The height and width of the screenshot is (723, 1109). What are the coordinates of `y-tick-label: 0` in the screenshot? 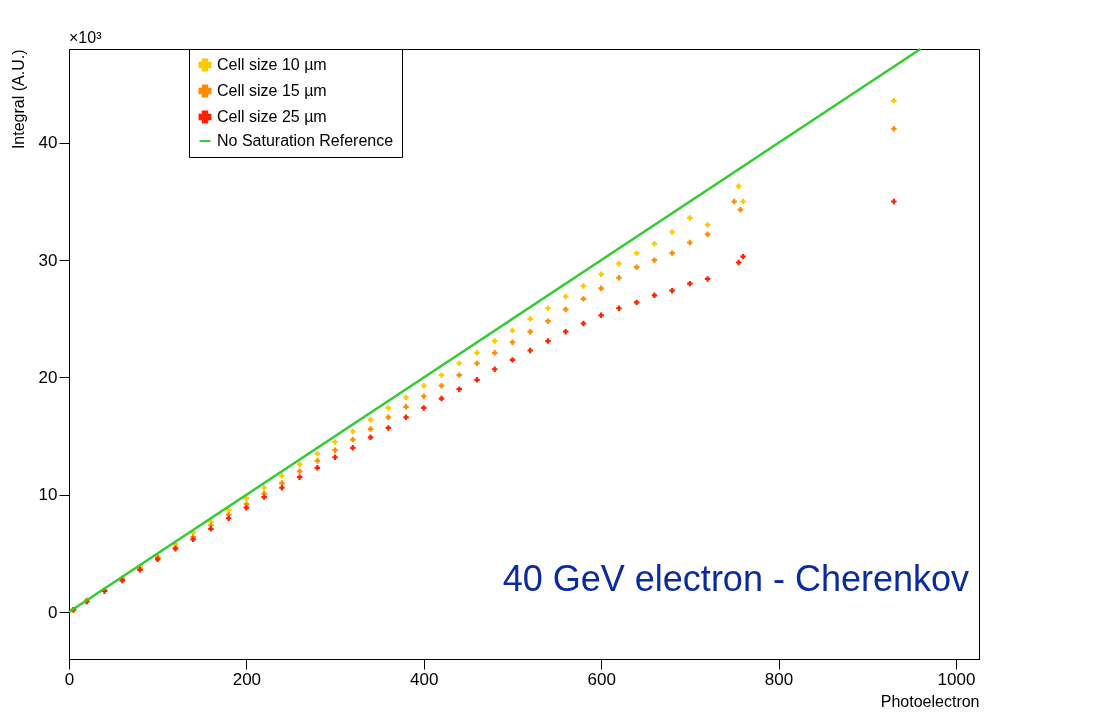 It's located at (53, 612).